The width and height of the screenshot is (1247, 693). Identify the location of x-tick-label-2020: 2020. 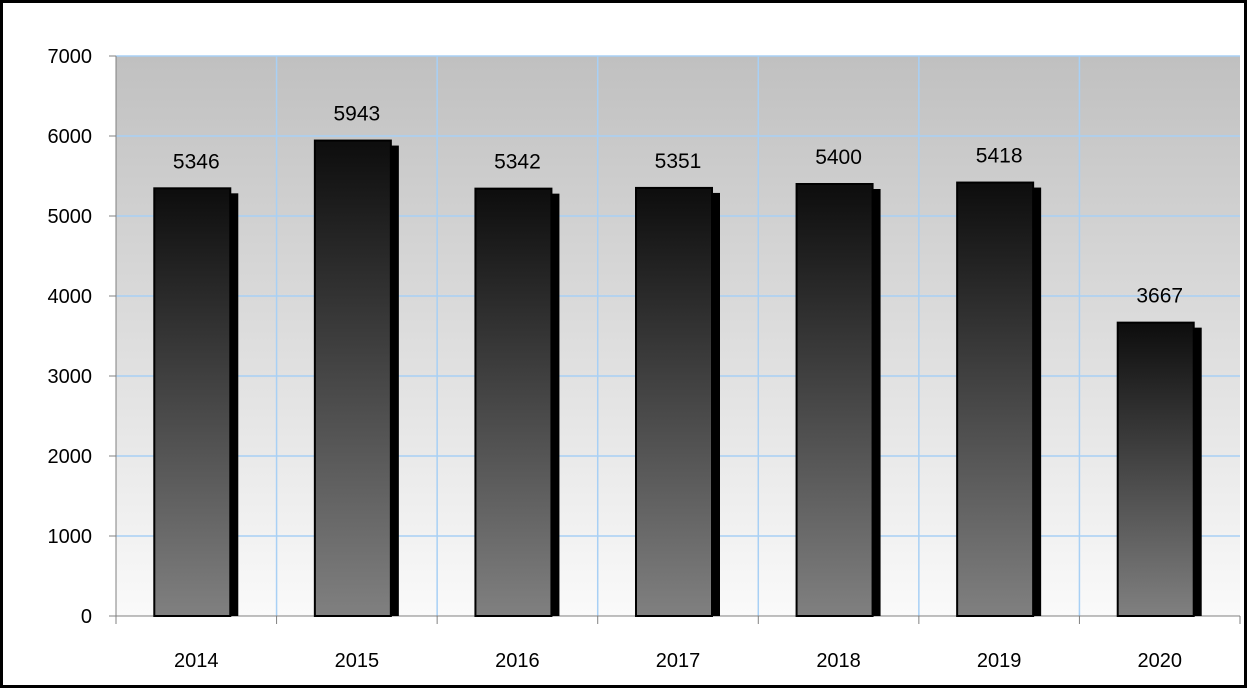
(1159, 661).